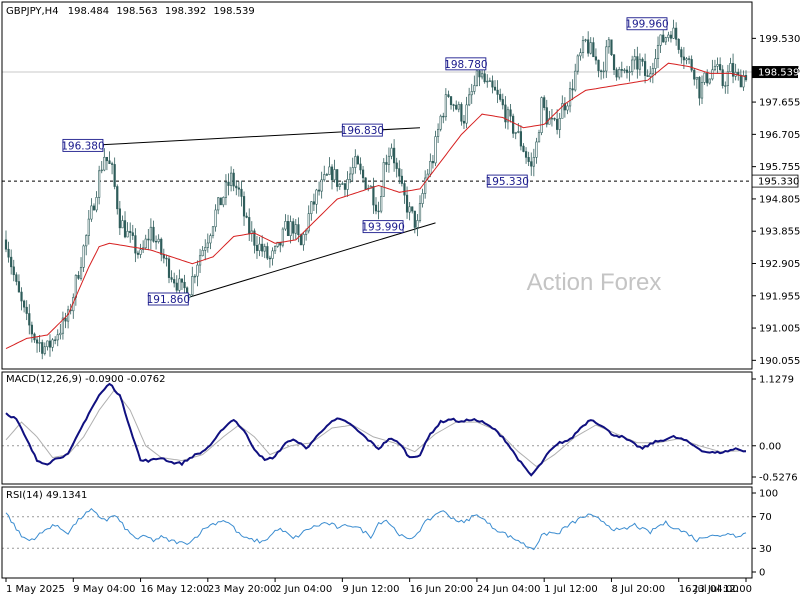  Describe the element at coordinates (775, 429) in the screenshot. I see `macd-axis: 1.1279 0.00 -0.5276` at that location.